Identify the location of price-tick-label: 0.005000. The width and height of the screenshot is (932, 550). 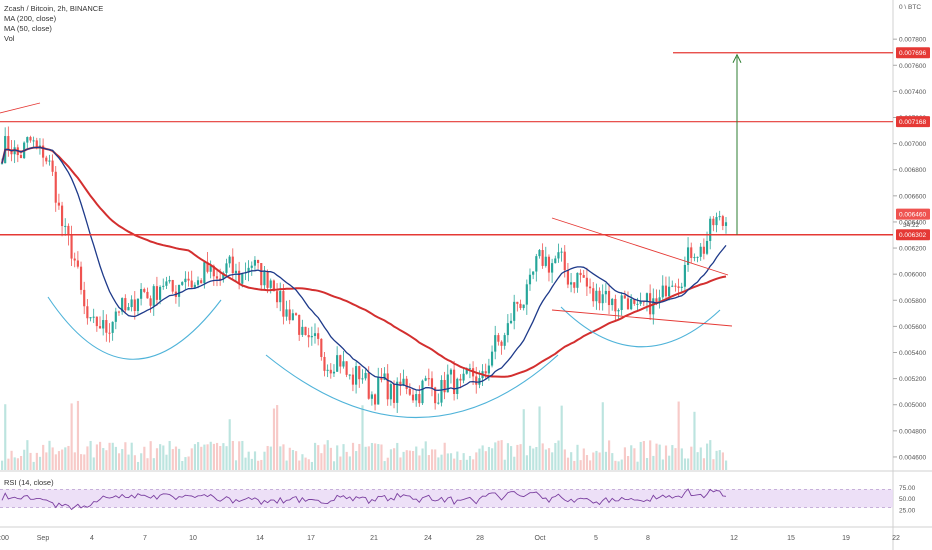
(912, 405).